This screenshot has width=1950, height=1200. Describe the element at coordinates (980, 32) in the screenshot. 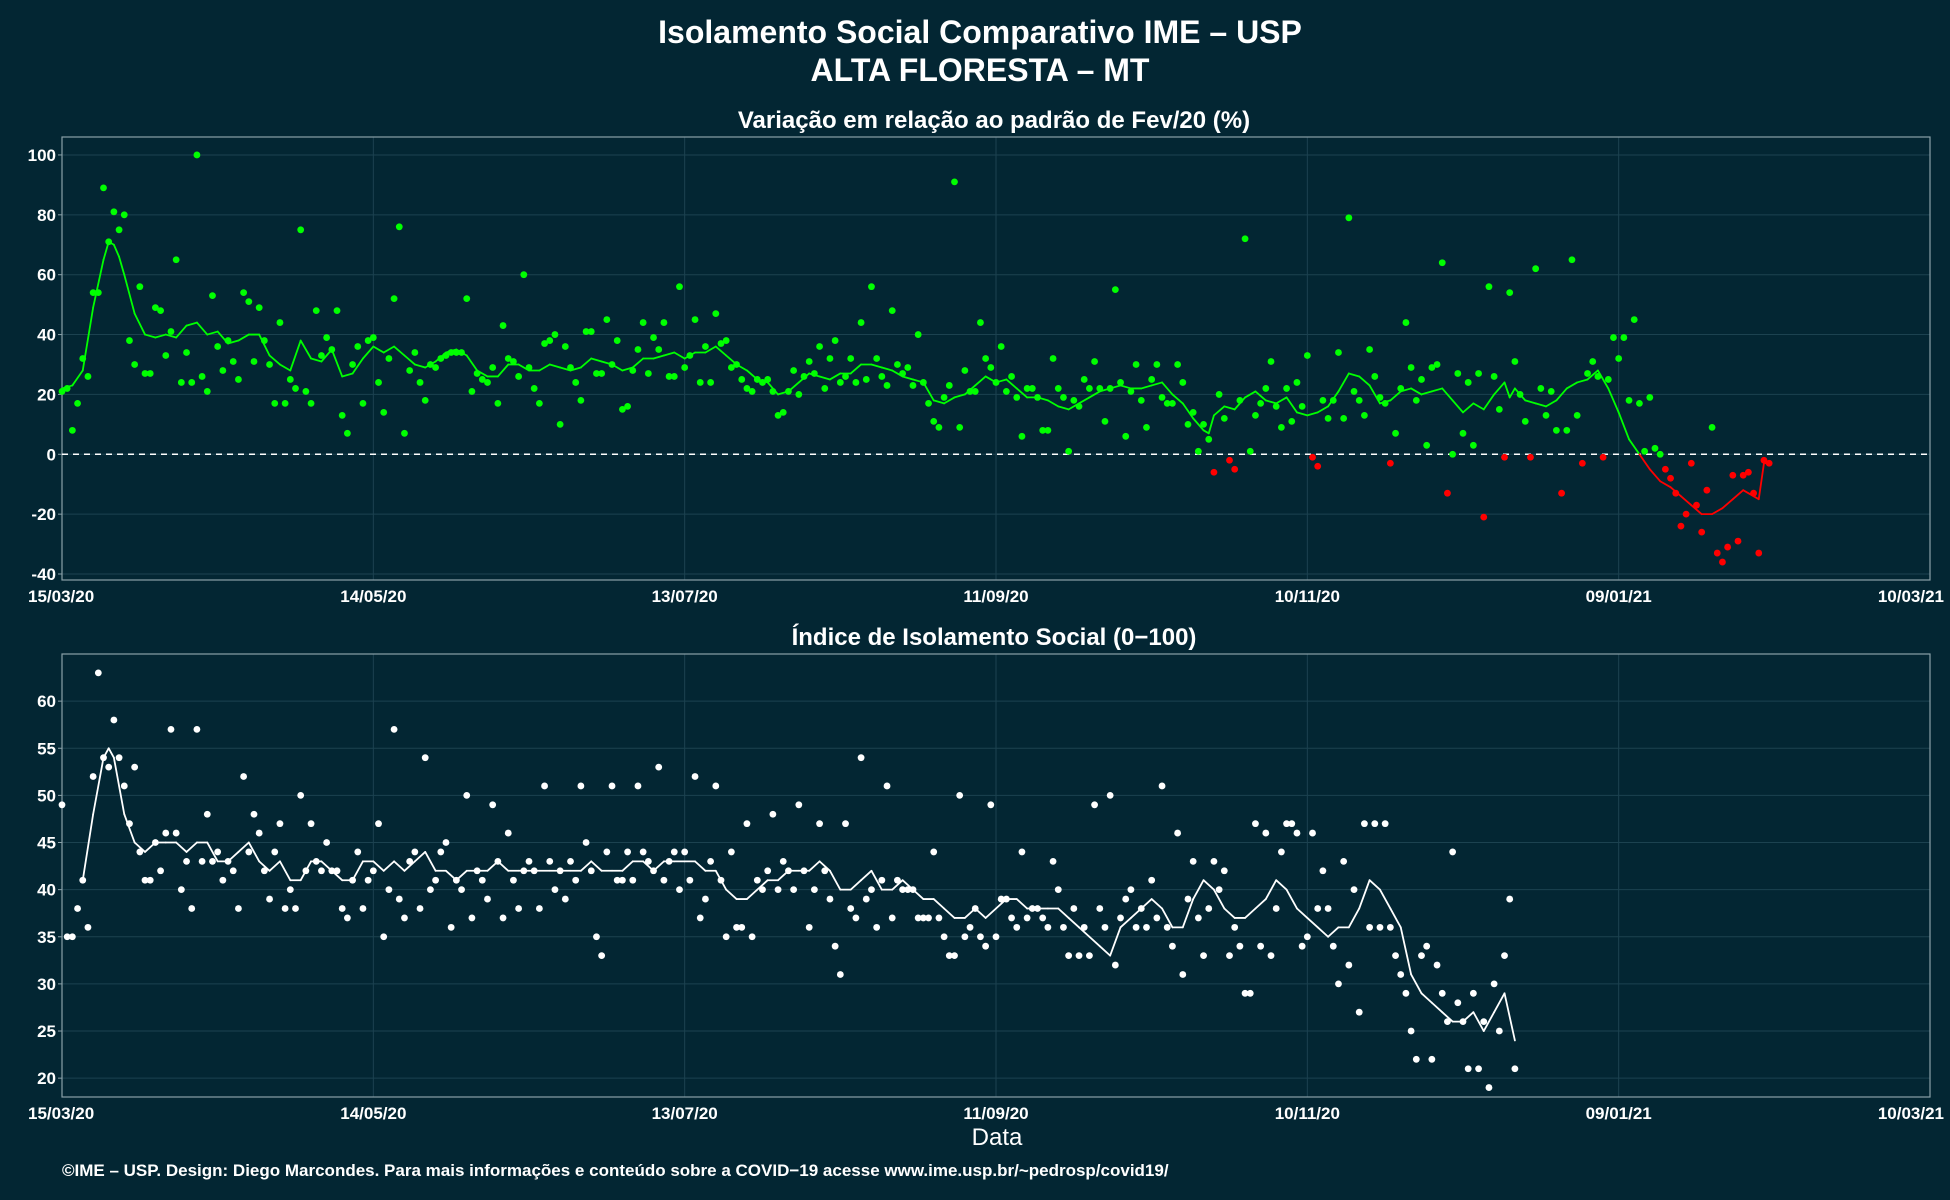

I see `chart-title: Isolamento Social Comparativo IME – USP` at that location.